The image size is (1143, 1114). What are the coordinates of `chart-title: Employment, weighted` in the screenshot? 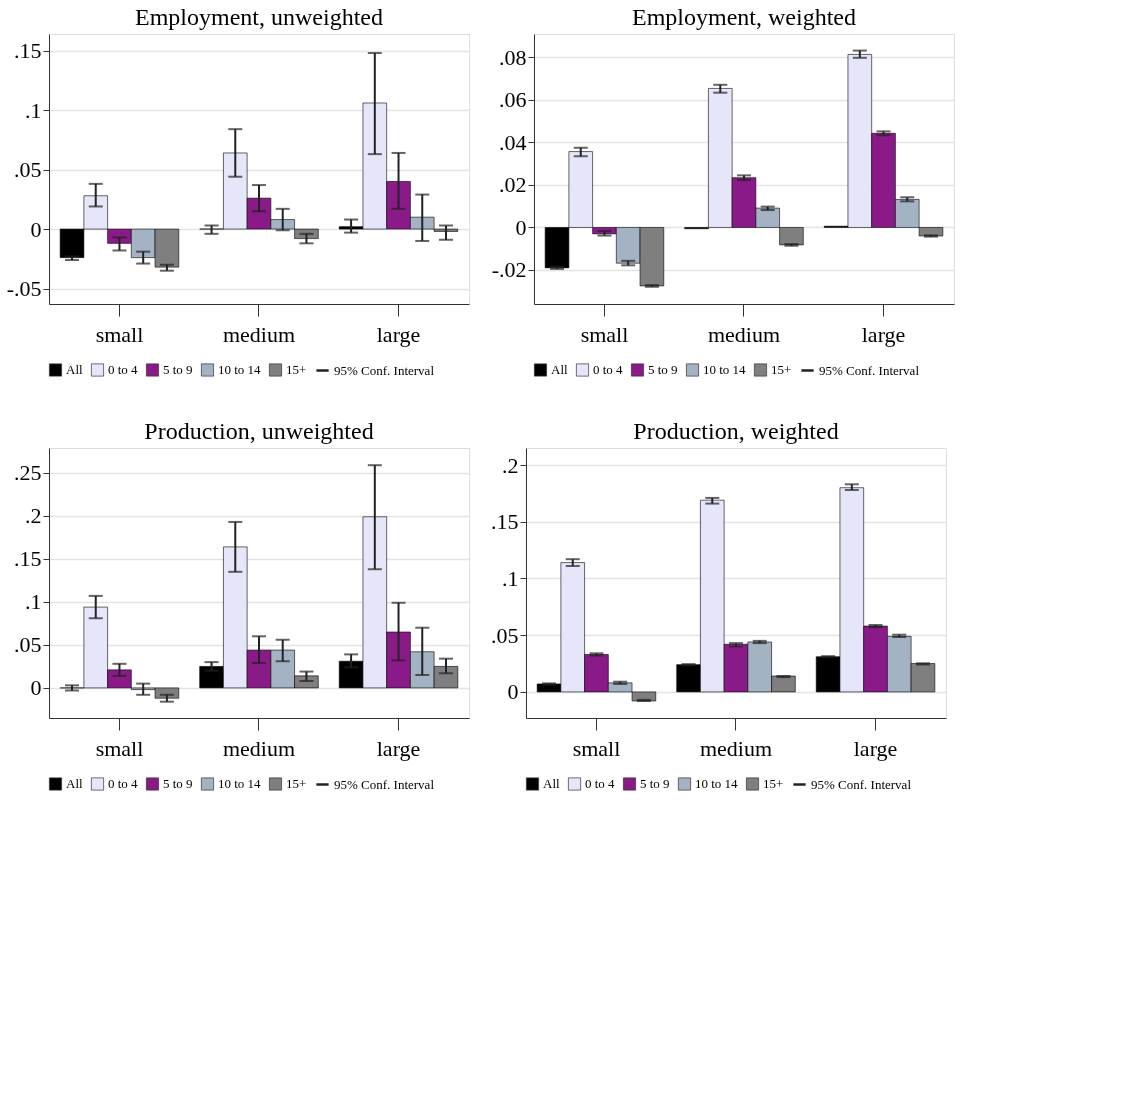 It's located at (744, 17).